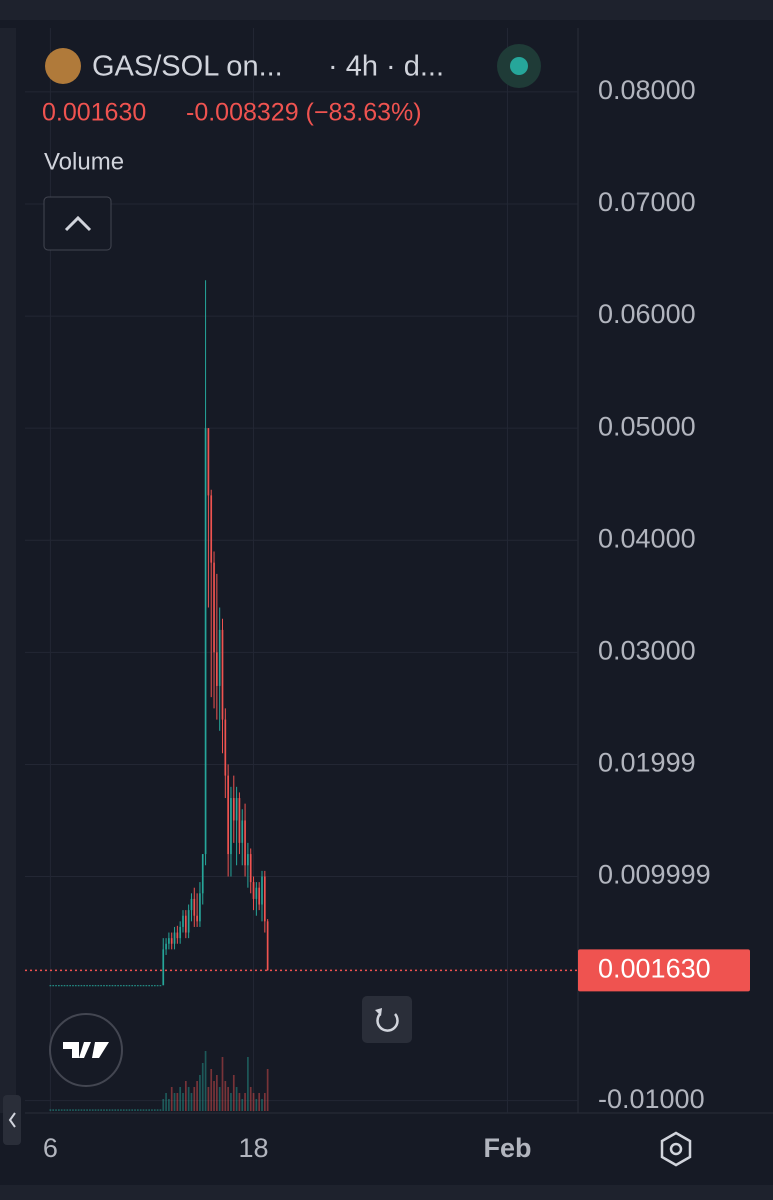 The image size is (773, 1200). I want to click on chevron-icon, so click(78, 223).